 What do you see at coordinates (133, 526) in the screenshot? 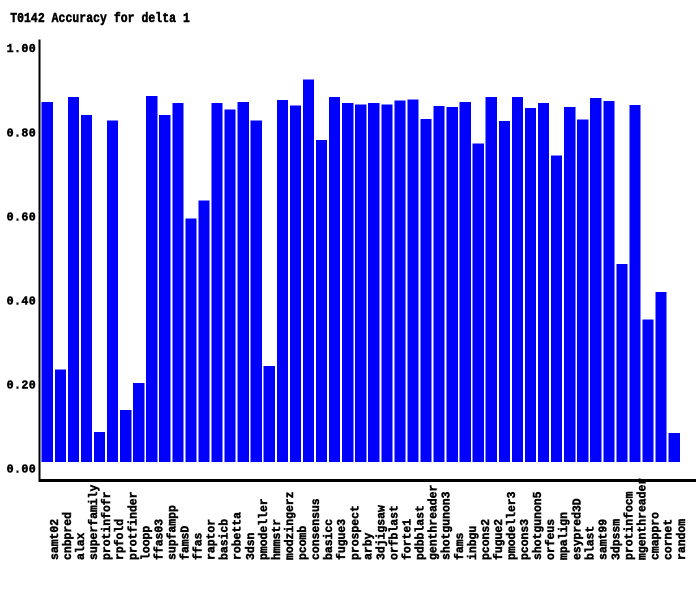
I see `svg-text: protfinder` at bounding box center [133, 526].